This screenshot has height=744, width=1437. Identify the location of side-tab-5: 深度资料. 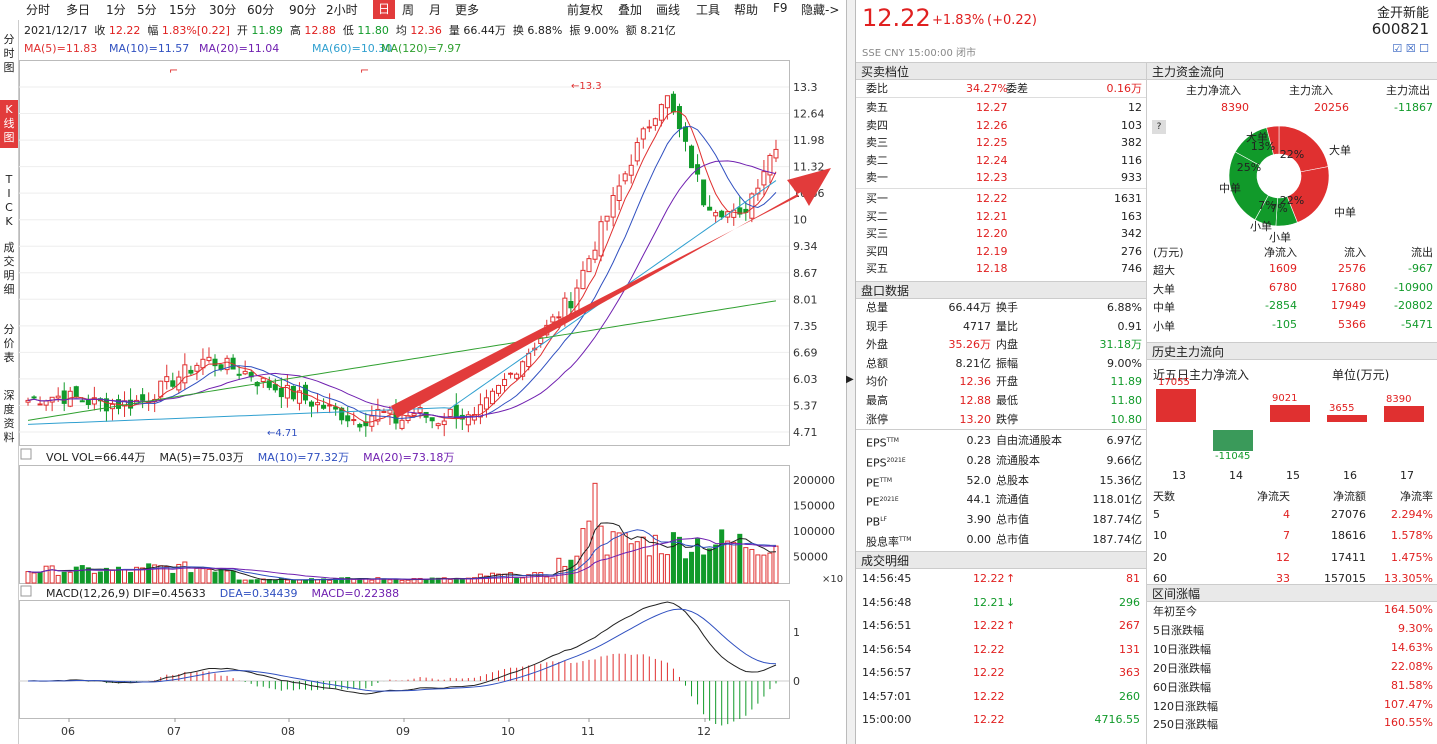
(9, 416).